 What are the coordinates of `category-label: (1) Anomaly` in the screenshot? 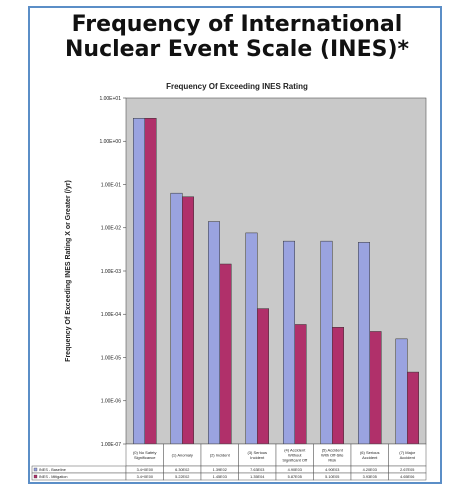 It's located at (182, 455).